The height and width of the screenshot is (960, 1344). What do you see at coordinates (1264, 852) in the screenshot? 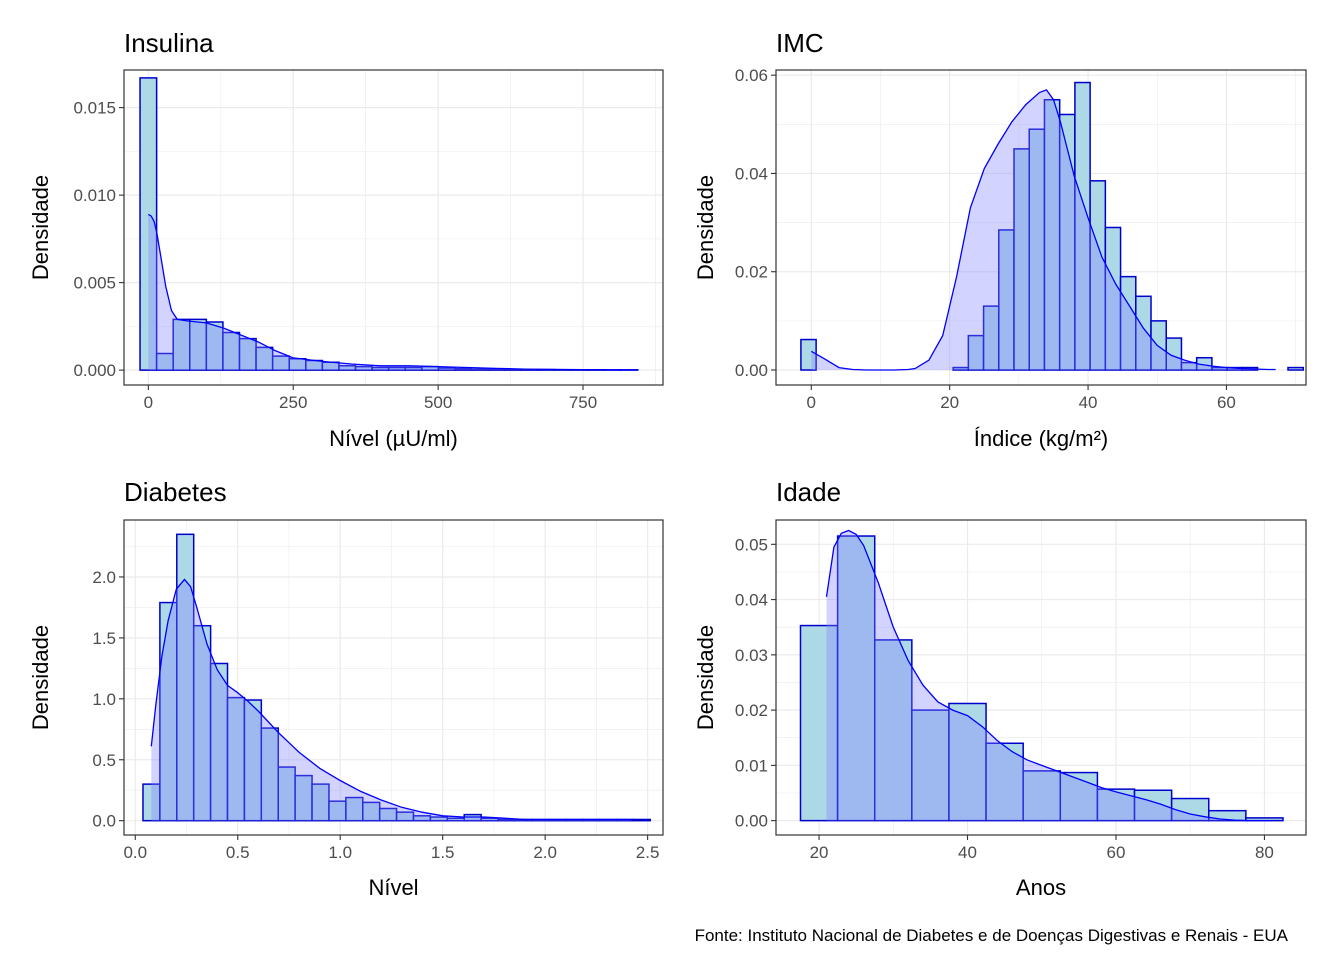
I see `x-tick-label: 80` at bounding box center [1264, 852].